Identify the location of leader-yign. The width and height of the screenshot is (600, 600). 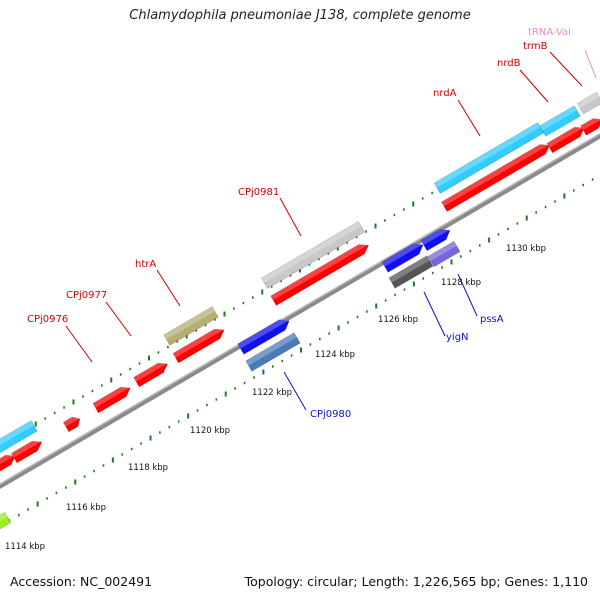
(434, 314).